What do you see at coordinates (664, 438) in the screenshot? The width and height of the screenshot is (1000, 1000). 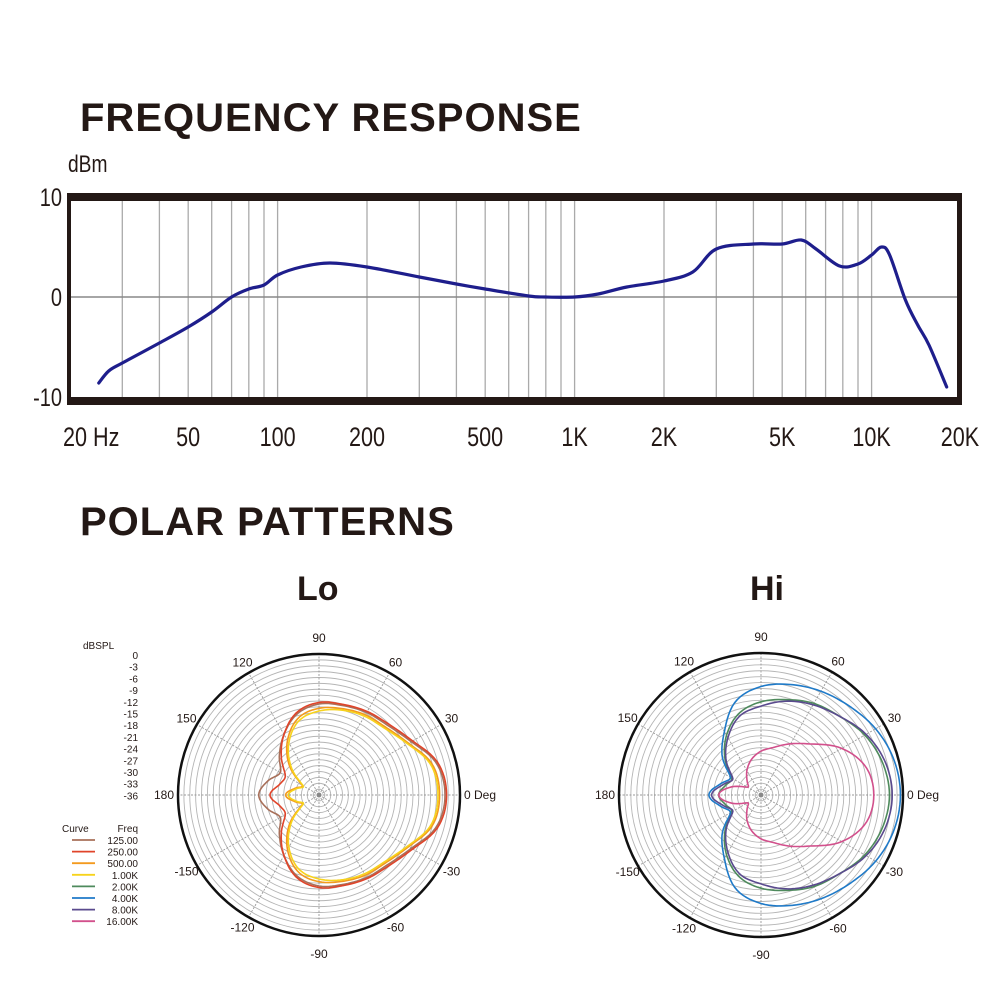 I see `x-tick-label: 2K` at bounding box center [664, 438].